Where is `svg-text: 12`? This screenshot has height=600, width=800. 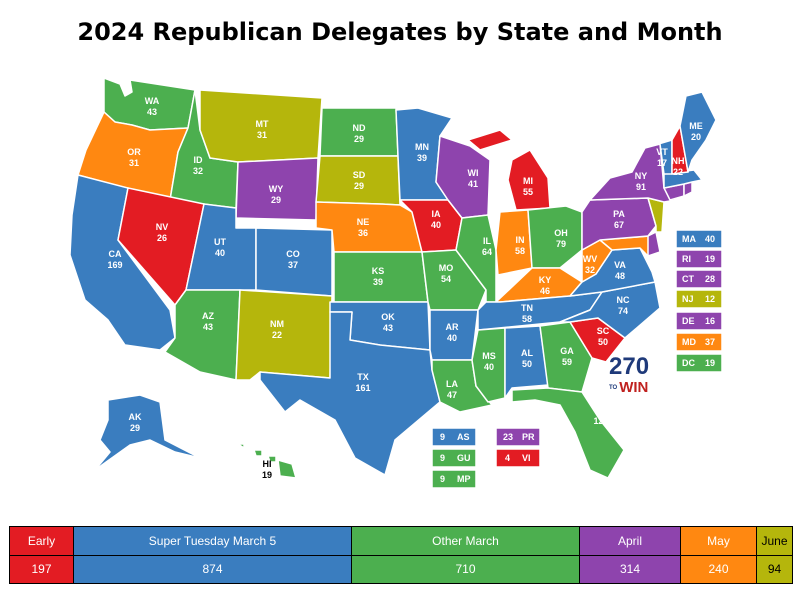 svg-text: 12 is located at coordinates (710, 299).